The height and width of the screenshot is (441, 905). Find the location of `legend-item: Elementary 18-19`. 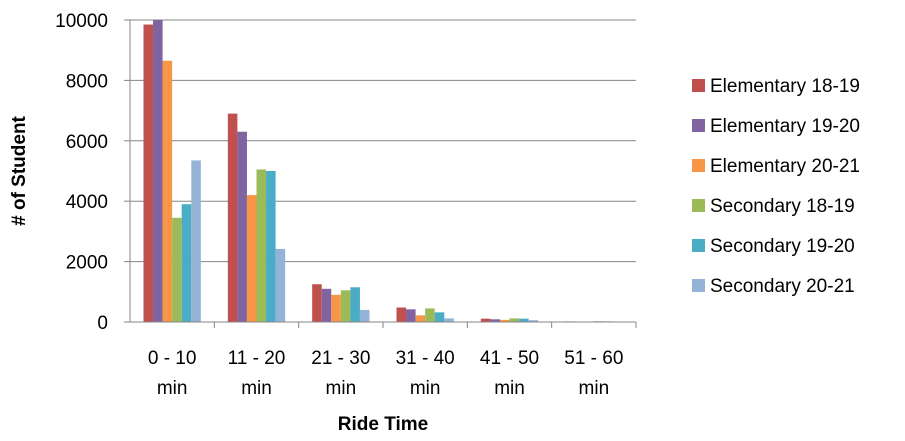

legend-item: Elementary 18-19 is located at coordinates (776, 86).